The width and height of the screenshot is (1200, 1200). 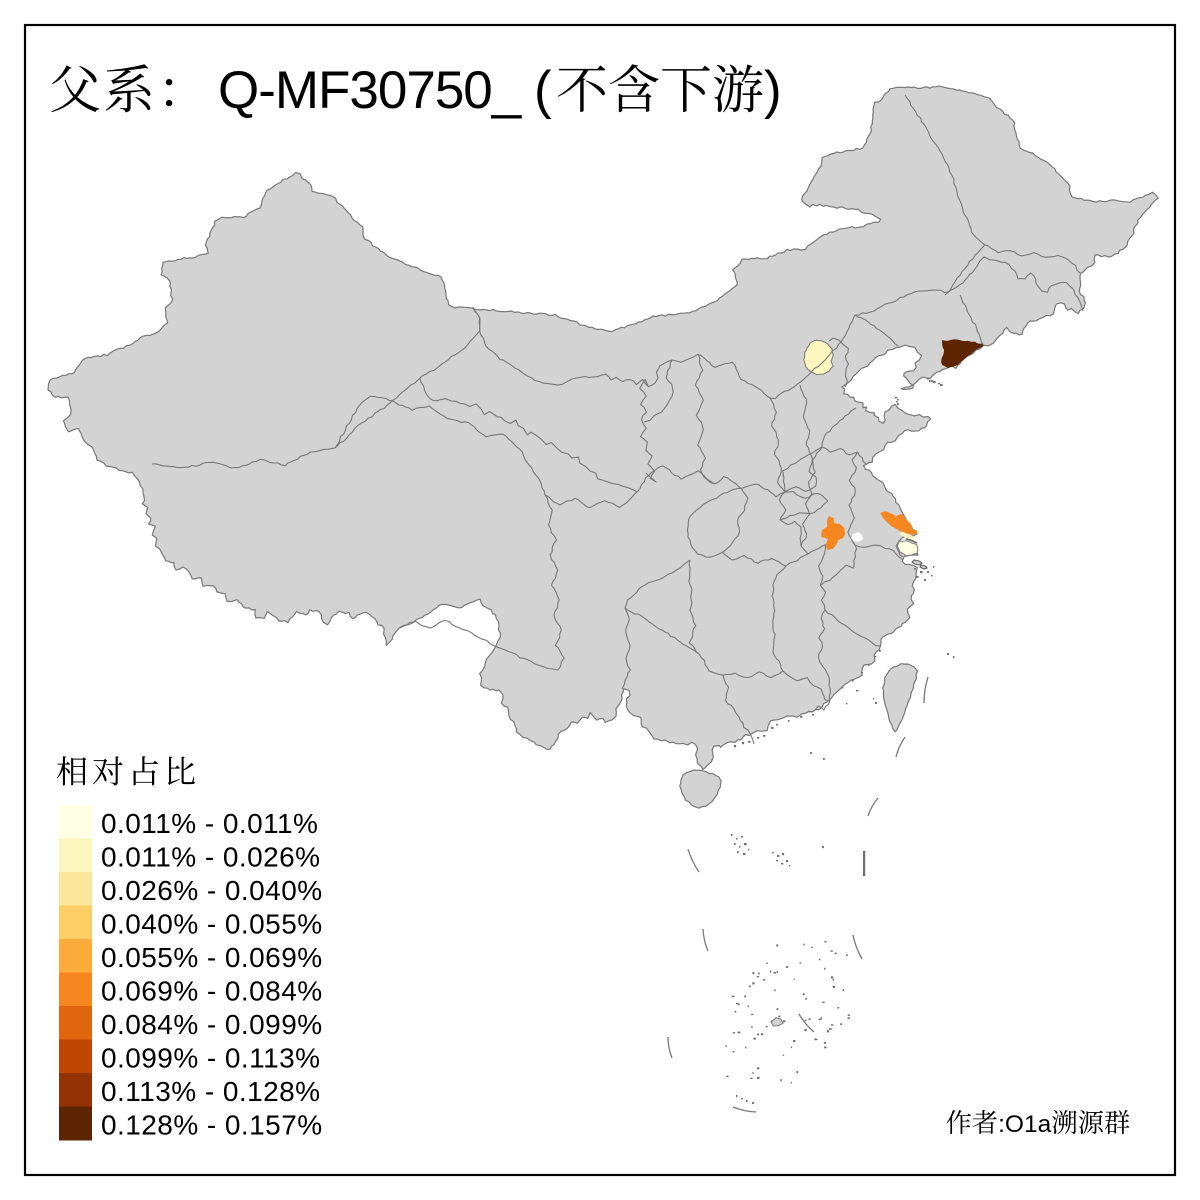 I want to click on svg-text: 0.099% - 0.113%, so click(x=210, y=1058).